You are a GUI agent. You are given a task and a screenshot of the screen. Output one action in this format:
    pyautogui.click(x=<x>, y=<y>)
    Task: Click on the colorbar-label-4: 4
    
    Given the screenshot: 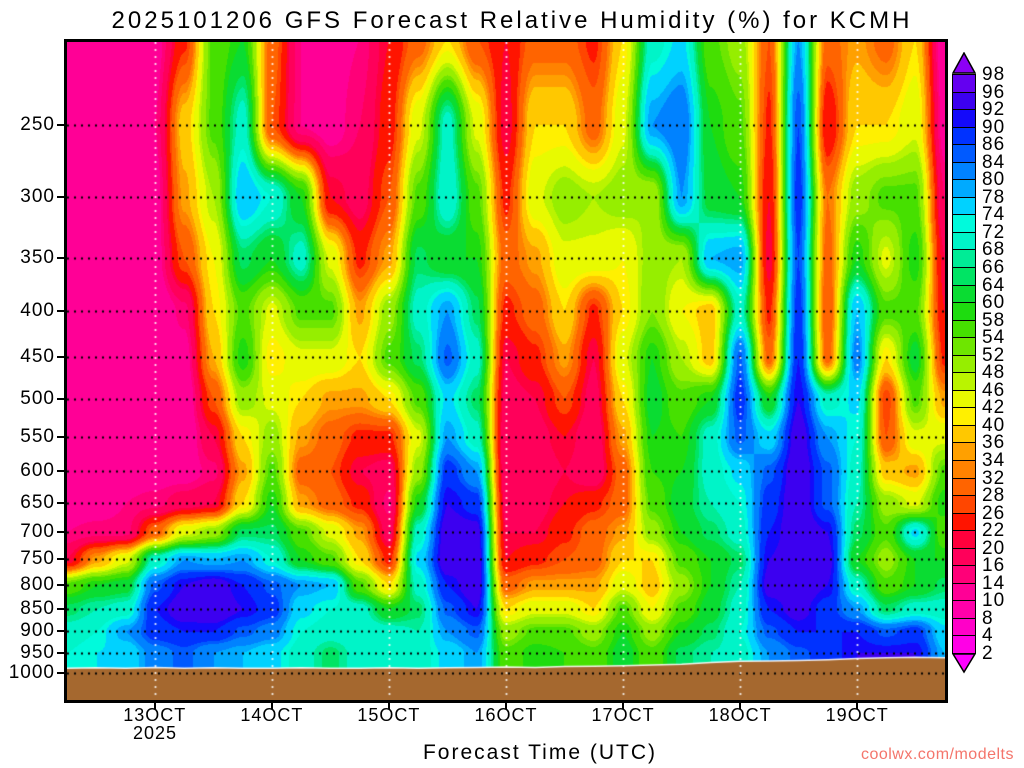 What is the action you would take?
    pyautogui.click(x=988, y=636)
    